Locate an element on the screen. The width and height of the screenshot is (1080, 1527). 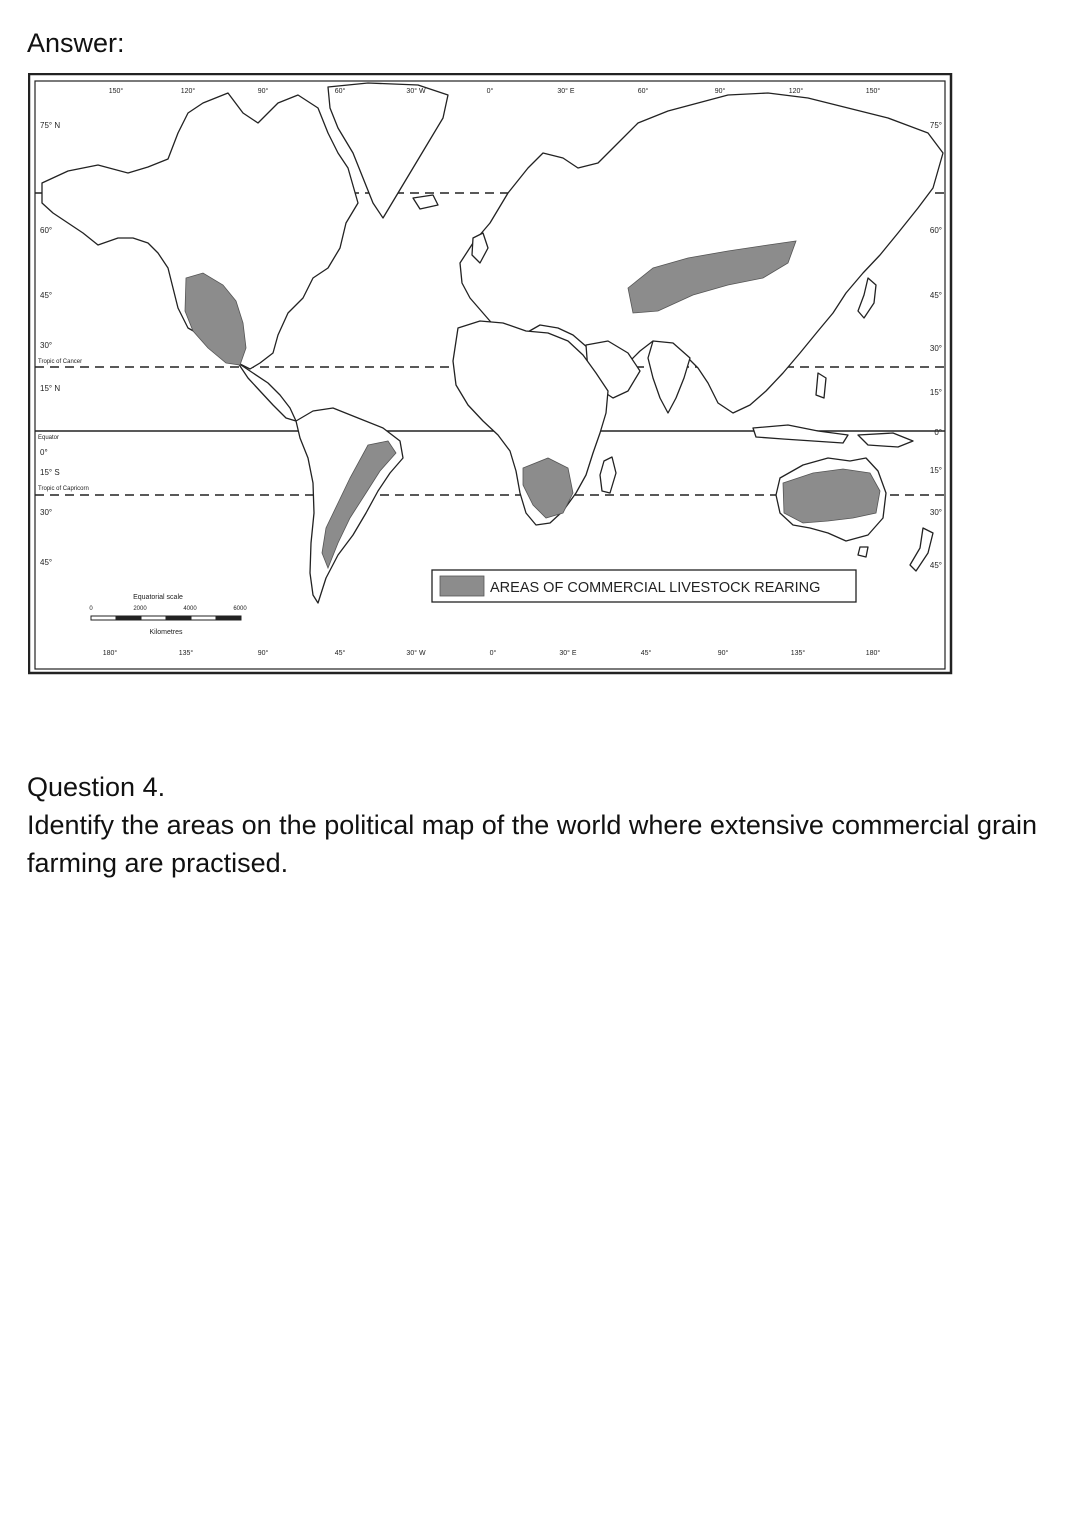
lat-label-left: 0° is located at coordinates (44, 452).